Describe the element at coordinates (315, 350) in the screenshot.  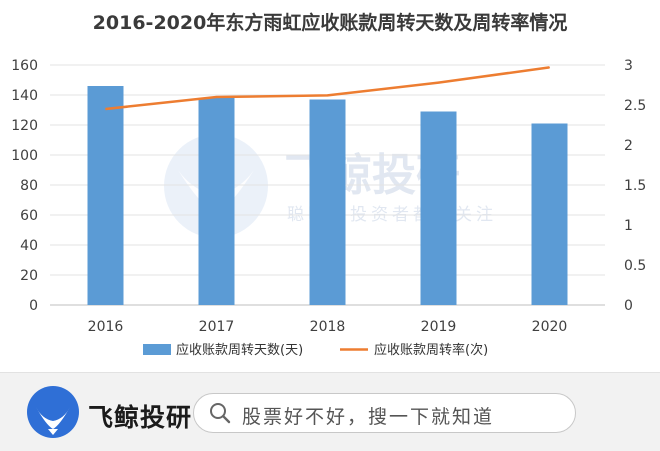
I see `legend: 应收账款周转天数(天) 应收账款周转率(次)` at that location.